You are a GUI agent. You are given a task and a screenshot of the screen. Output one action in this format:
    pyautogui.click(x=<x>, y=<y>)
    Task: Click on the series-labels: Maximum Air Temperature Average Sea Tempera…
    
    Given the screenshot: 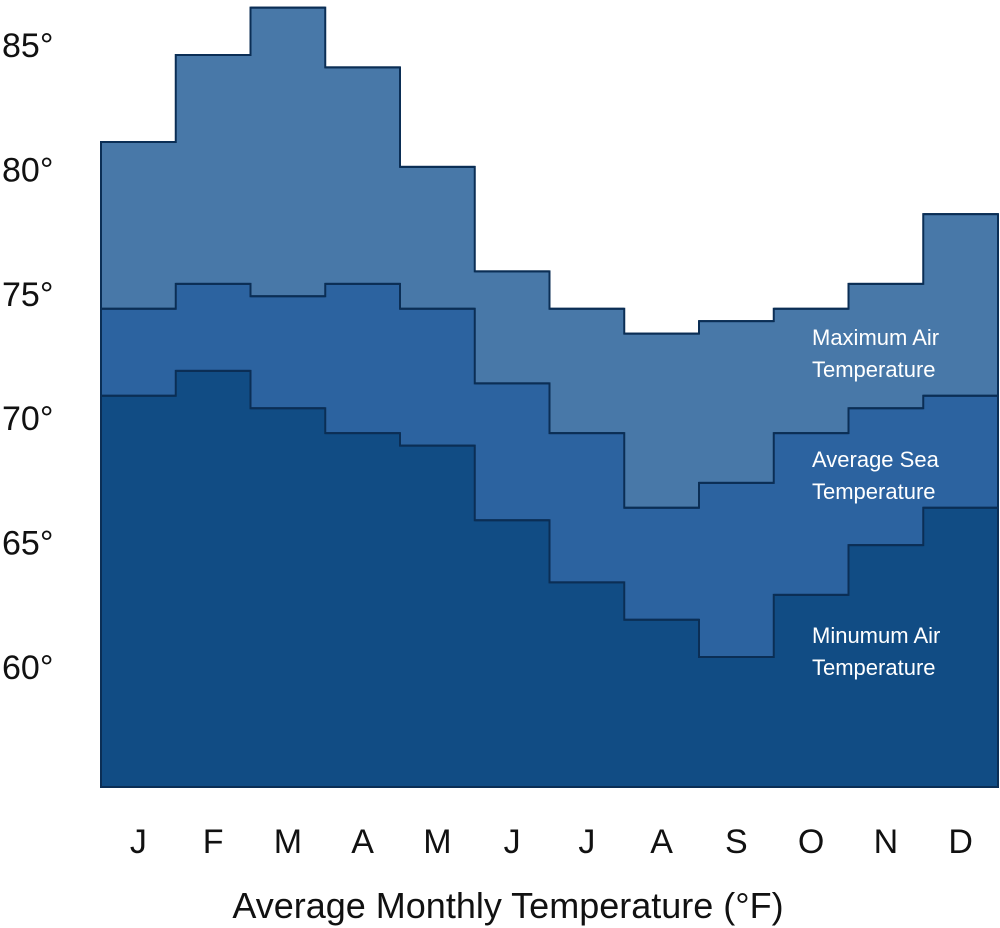 What is the action you would take?
    pyautogui.click(x=876, y=502)
    